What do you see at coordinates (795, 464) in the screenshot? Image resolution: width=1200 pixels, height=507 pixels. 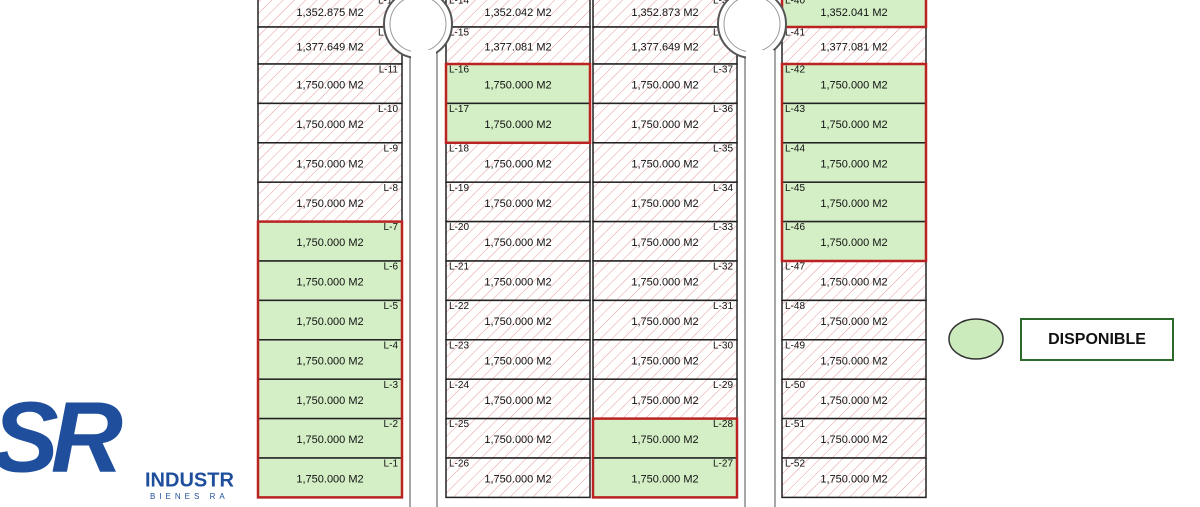 I see `lot-label: L-52` at bounding box center [795, 464].